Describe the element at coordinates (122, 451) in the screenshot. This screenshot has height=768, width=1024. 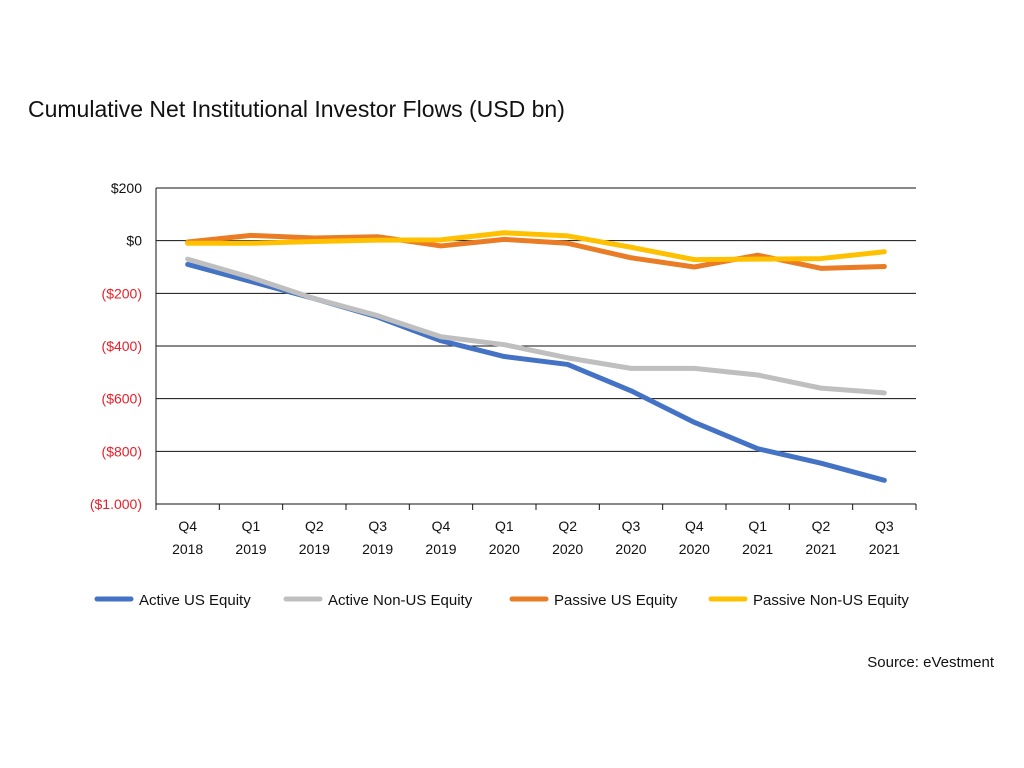
I see `y-tick-label: ($800)` at that location.